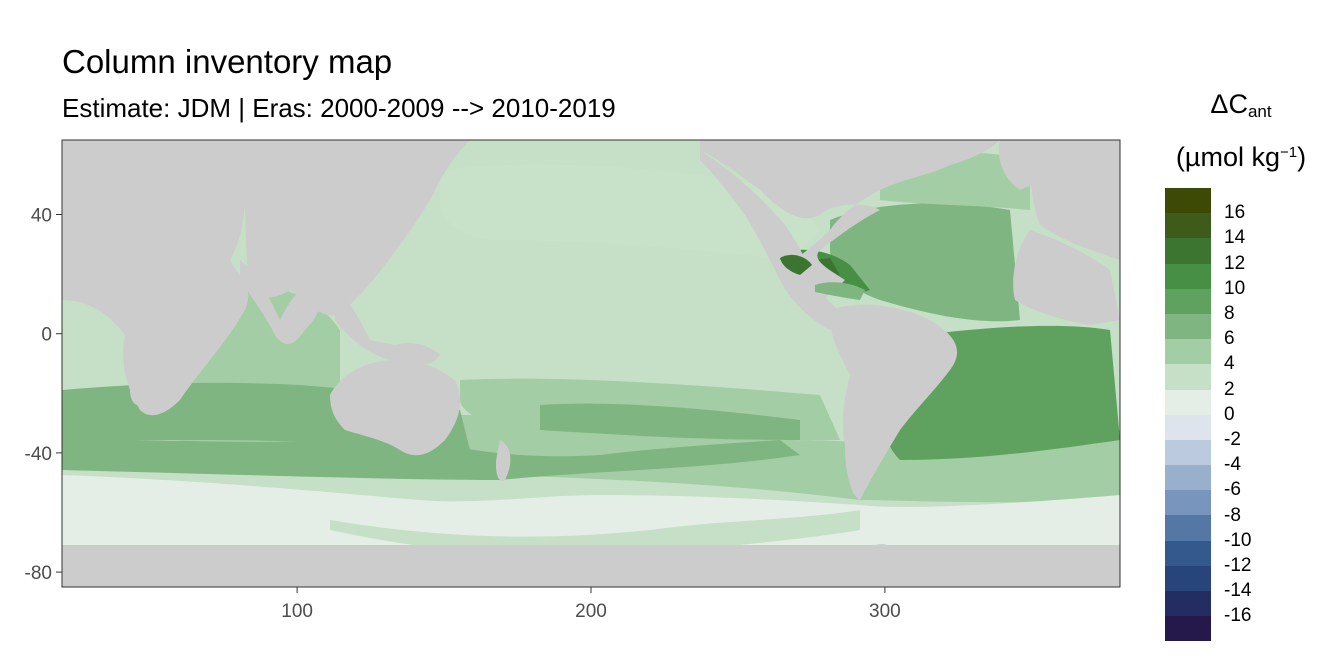 The width and height of the screenshot is (1344, 672). I want to click on colorbar-label: 14, so click(1235, 238).